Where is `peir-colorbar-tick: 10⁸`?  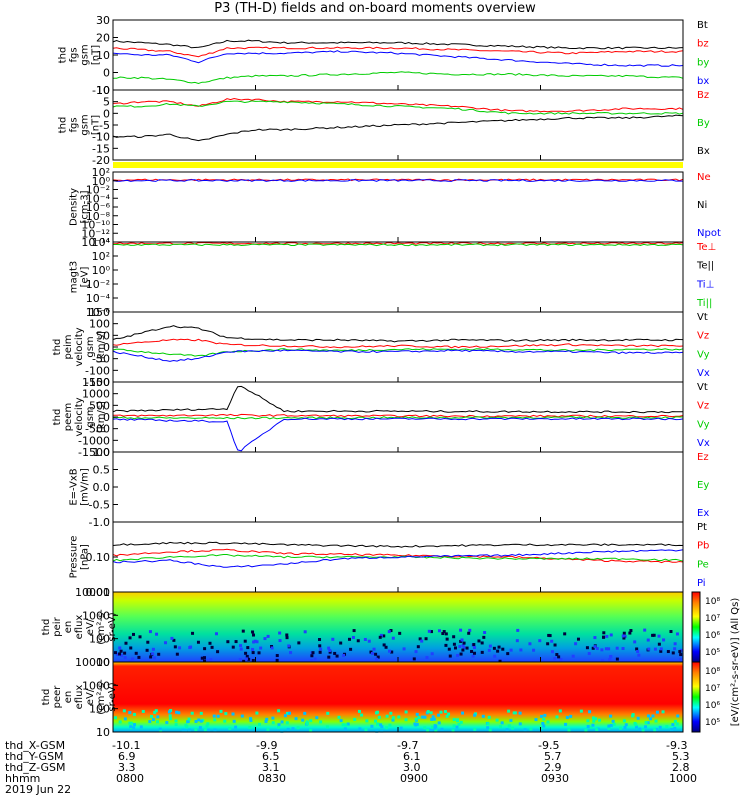 peir-colorbar-tick: 10⁸ is located at coordinates (712, 602).